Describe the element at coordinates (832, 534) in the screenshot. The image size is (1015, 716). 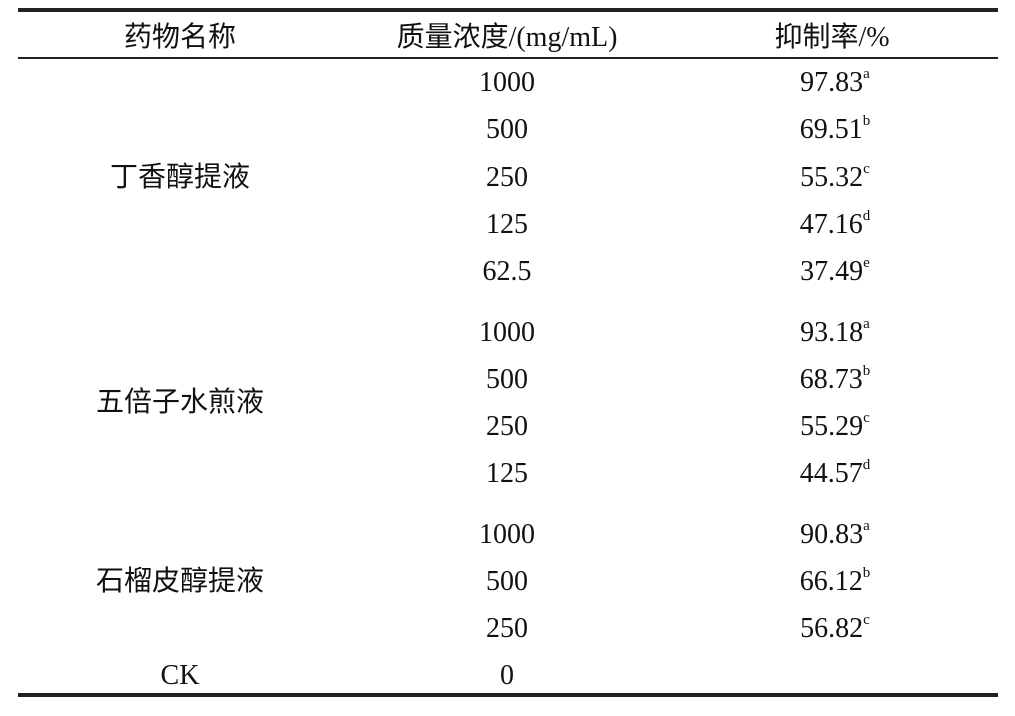
I see `rate-value: 90.83` at that location.